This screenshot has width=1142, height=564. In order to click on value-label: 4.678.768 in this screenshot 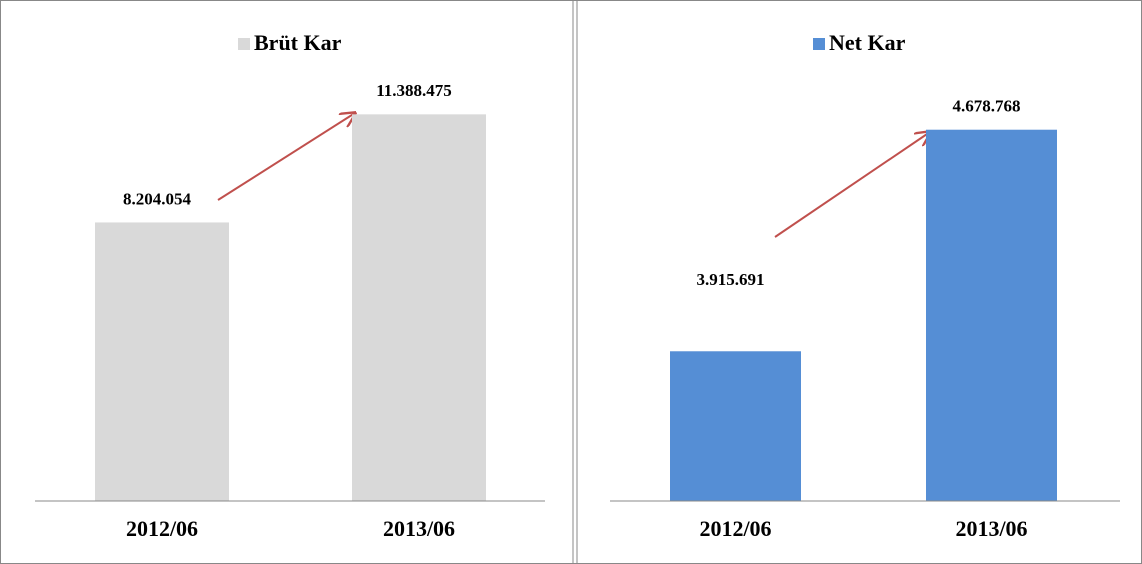, I will do `click(987, 106)`.